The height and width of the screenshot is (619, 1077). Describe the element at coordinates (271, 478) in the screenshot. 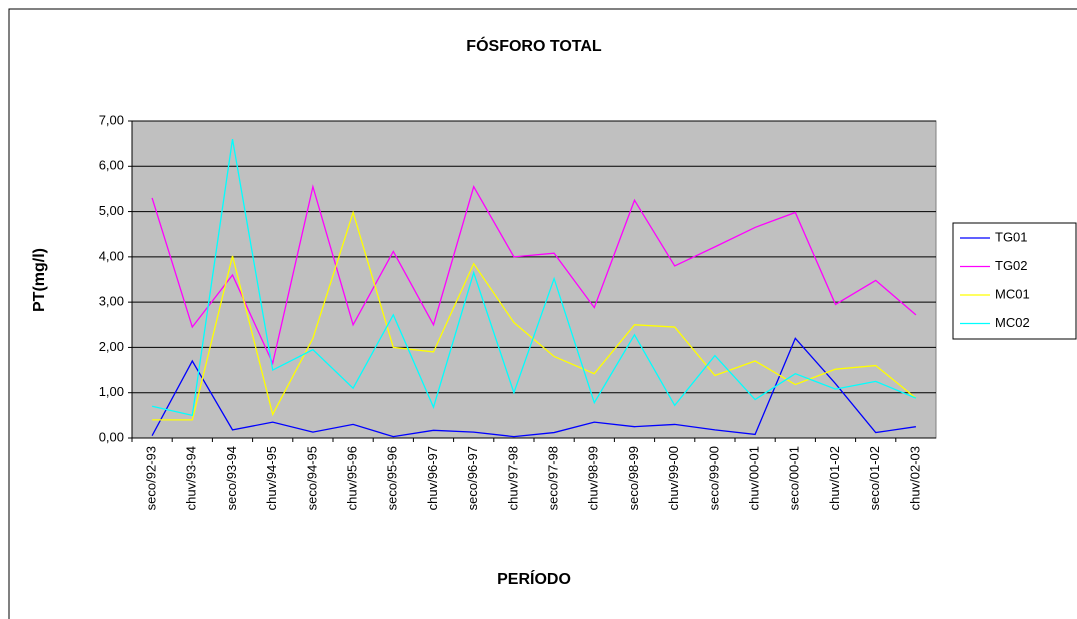

I see `x-tick-label: chuv/94-95` at that location.